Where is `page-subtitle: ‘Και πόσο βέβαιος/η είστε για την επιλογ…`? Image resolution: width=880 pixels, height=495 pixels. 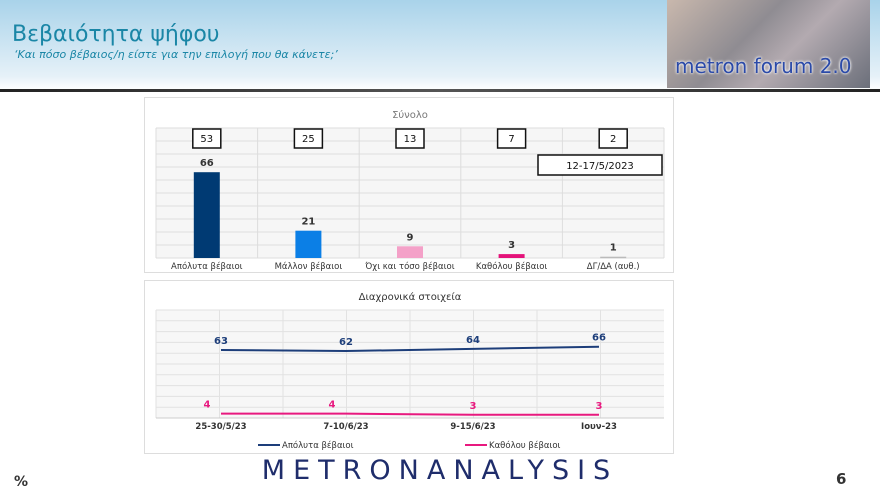
page-subtitle: ‘Και πόσο βέβαιος/η είστε για την επιλογ… is located at coordinates (176, 54).